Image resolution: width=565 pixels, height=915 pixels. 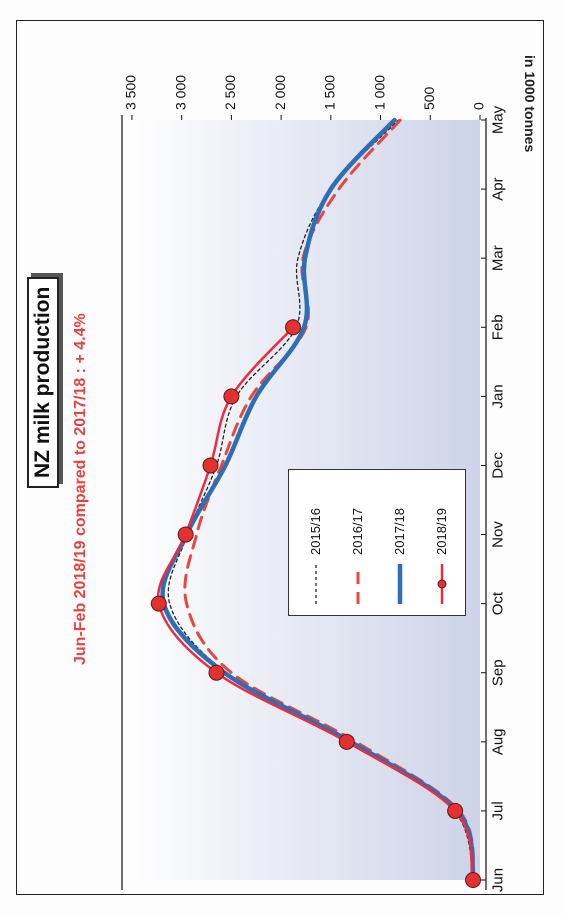 What do you see at coordinates (441, 531) in the screenshot?
I see `legend-label: 2018/19` at bounding box center [441, 531].